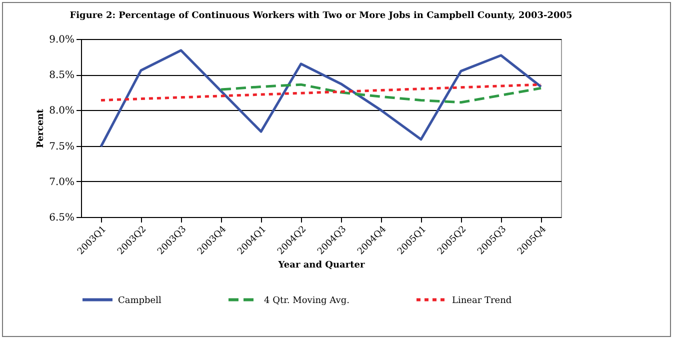  What do you see at coordinates (321, 16) in the screenshot?
I see `chart-title: Figure 2: Percentage of Continuous Workers with Two or More Jobs in Campbell County, 2003-2005` at bounding box center [321, 16].